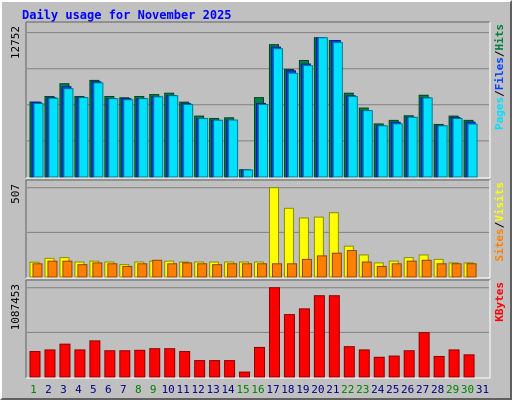  Describe the element at coordinates (467, 389) in the screenshot. I see `x-tick-label-day-30: 30` at that location.